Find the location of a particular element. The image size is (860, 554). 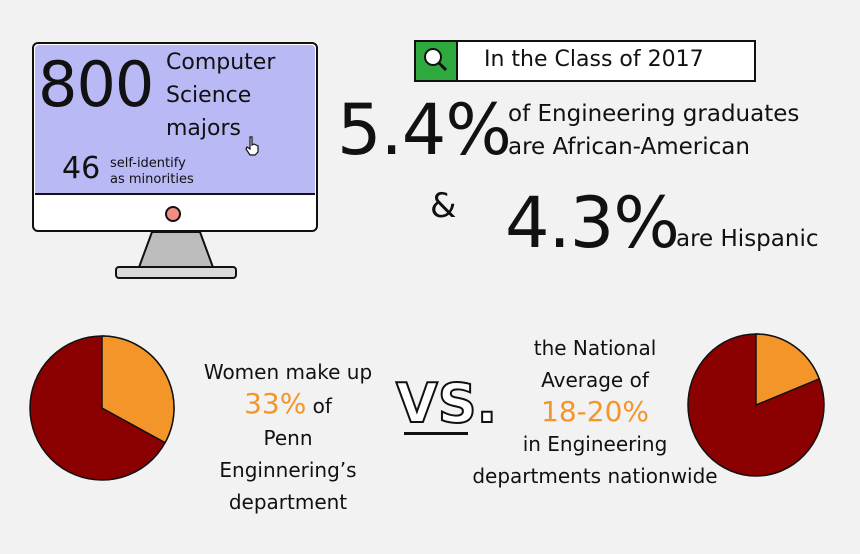

national-line2: Average of is located at coordinates (595, 380).